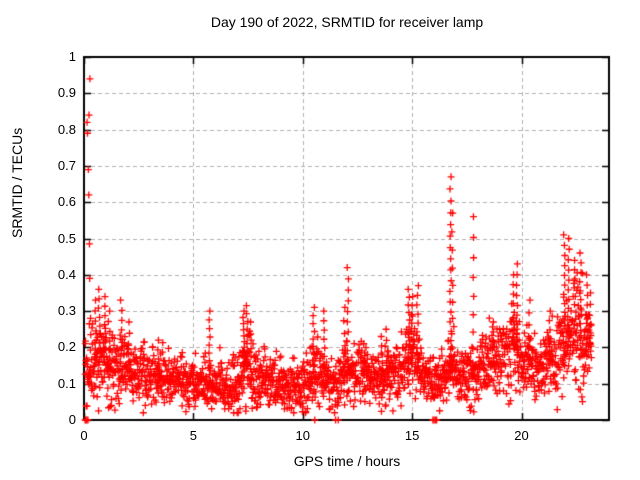  I want to click on y-tick-label: 0.6, so click(66, 202).